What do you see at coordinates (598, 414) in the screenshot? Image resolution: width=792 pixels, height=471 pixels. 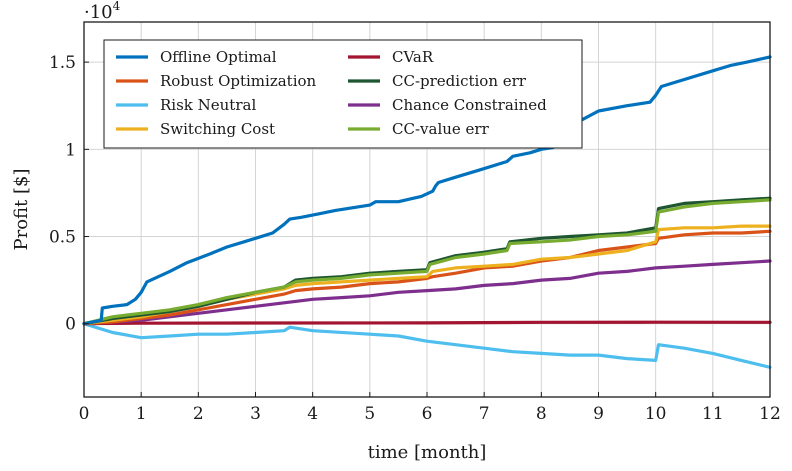 I see `x-tick-label: 9` at bounding box center [598, 414].